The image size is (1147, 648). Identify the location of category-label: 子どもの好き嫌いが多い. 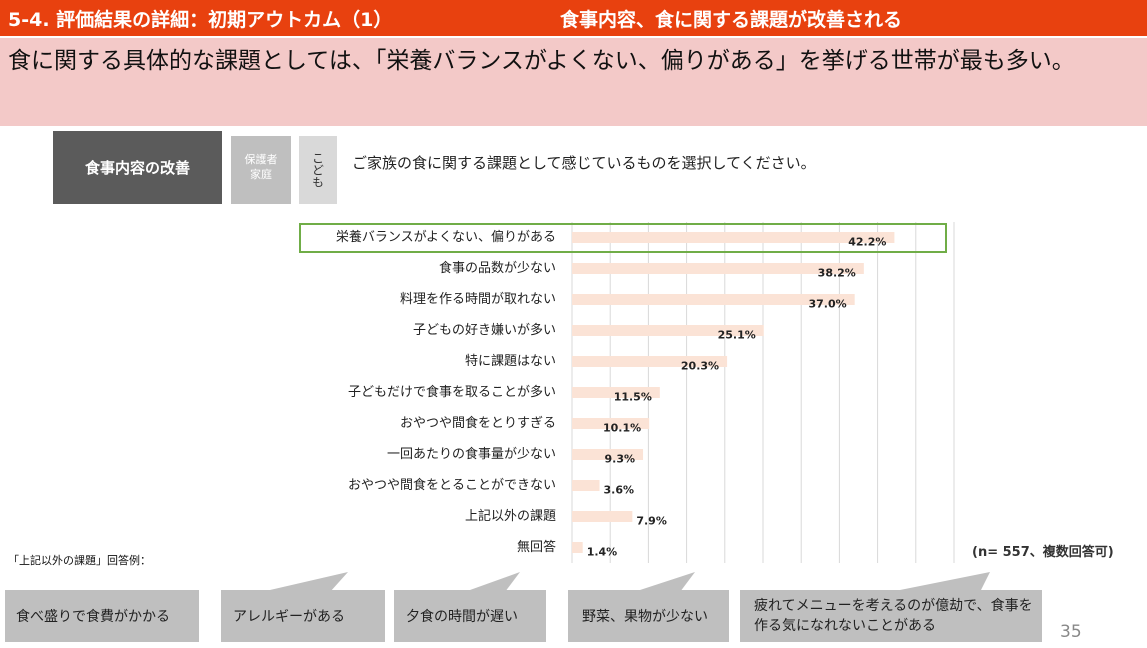
(484, 330).